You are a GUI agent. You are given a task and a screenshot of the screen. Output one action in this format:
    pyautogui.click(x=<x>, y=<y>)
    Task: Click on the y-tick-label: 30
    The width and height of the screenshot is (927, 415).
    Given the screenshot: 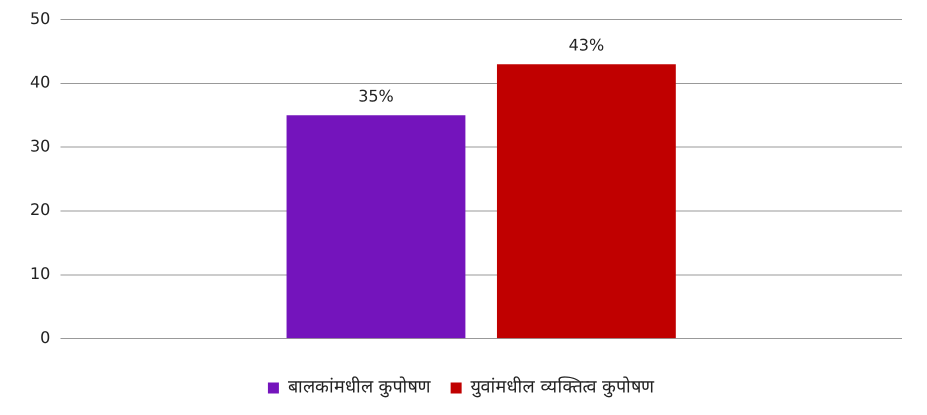 What is the action you would take?
    pyautogui.click(x=40, y=146)
    